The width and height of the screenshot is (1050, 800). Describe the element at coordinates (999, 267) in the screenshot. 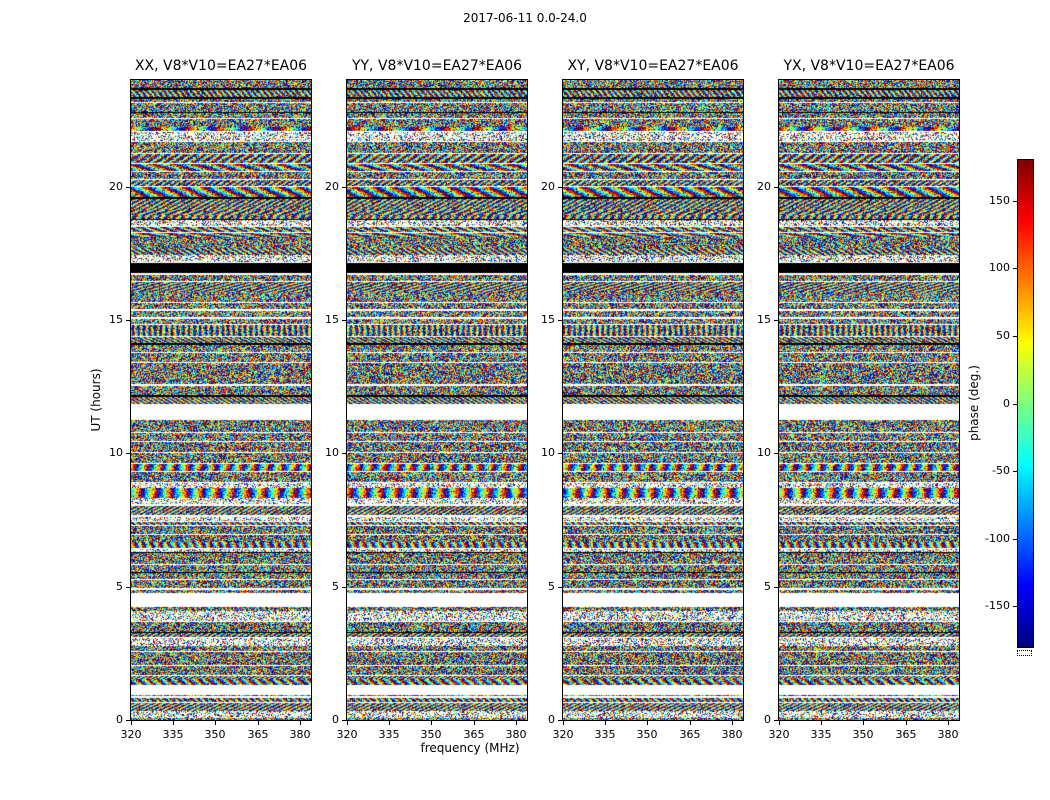

I see `colorbar-tick-label: 100` at that location.